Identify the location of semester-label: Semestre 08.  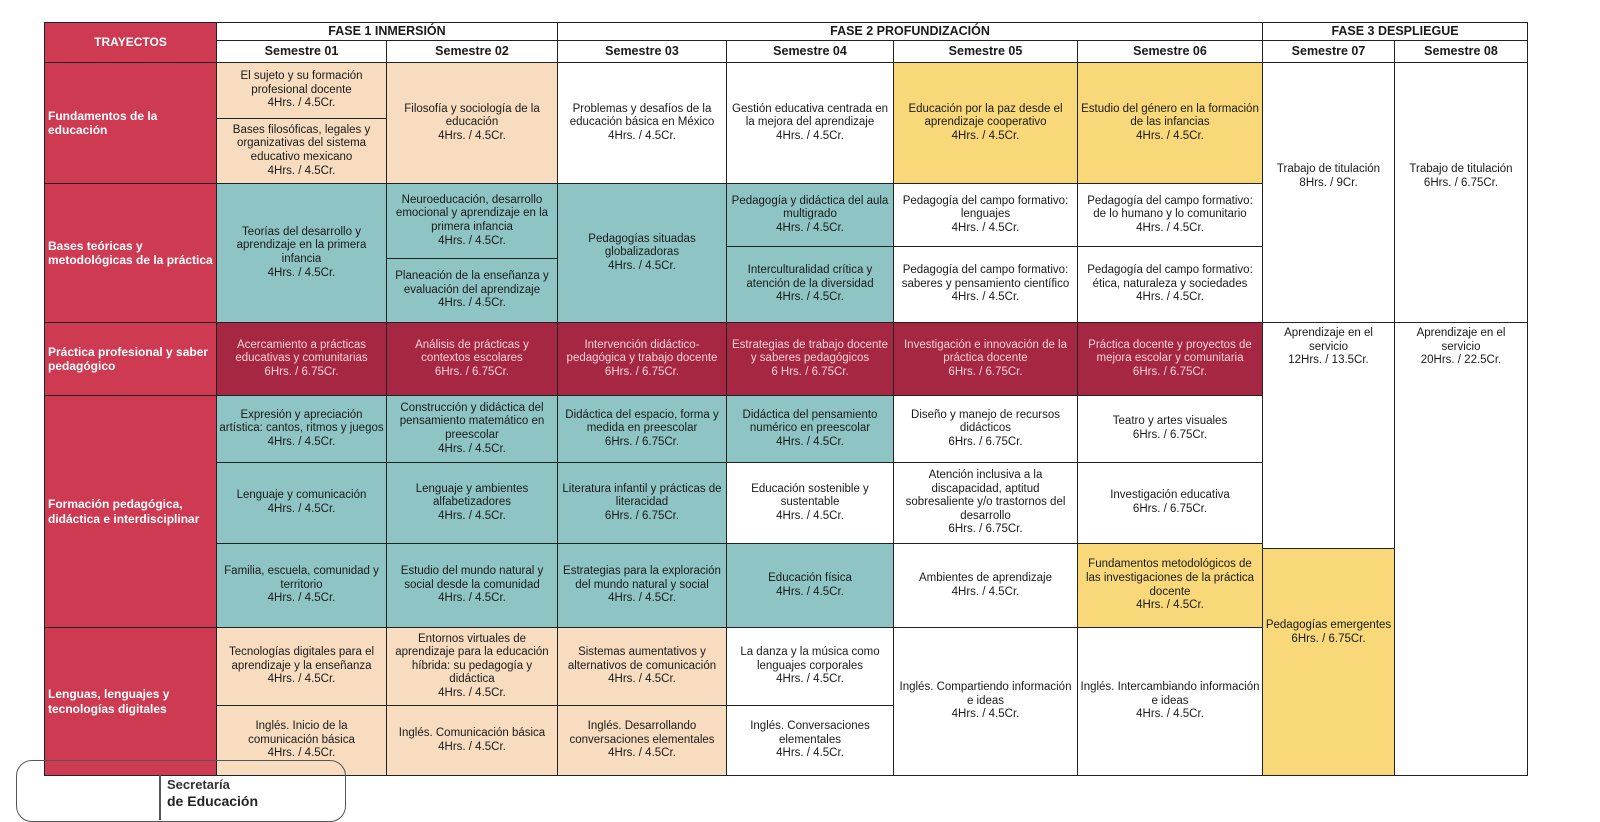
(1461, 51).